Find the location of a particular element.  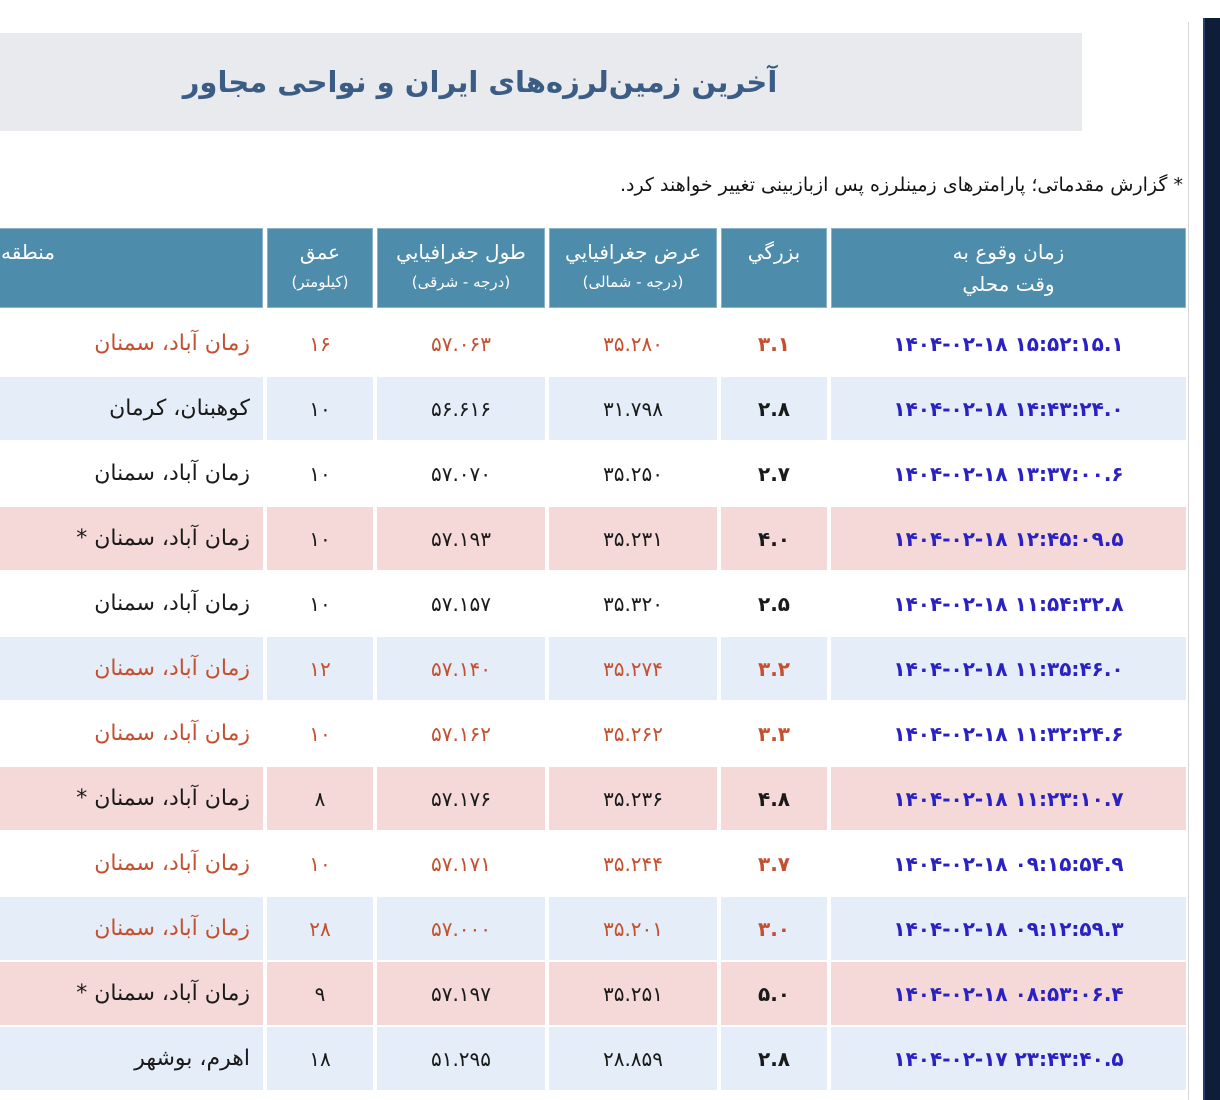

latitude-cell: ۳۵.۳۲۰ is located at coordinates (633, 603).